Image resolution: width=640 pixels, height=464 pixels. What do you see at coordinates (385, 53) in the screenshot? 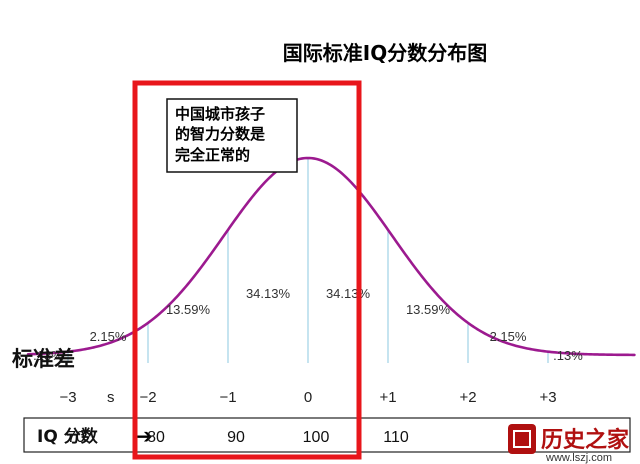
I see `chart-title: 国际标准IQ分数分布图` at bounding box center [385, 53].